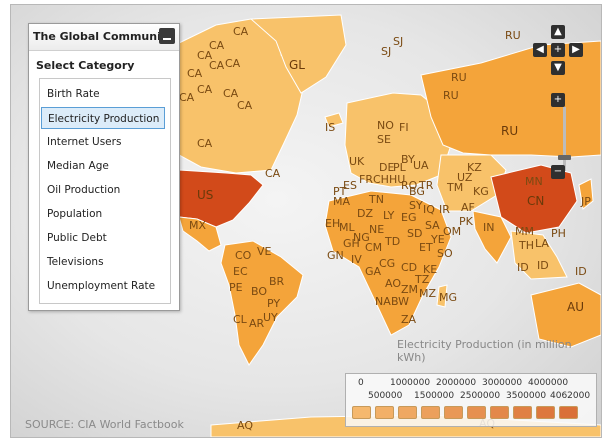  Describe the element at coordinates (540, 50) in the screenshot. I see `pan-left-button: ◀` at that location.